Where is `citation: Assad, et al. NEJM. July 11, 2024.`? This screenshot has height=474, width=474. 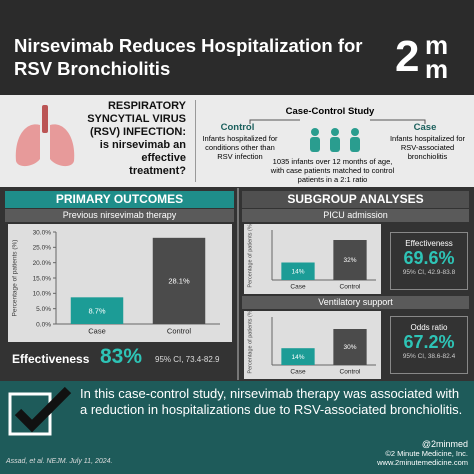
citation: Assad, et al. NEJM. July 11, 2024. is located at coordinates (59, 461).